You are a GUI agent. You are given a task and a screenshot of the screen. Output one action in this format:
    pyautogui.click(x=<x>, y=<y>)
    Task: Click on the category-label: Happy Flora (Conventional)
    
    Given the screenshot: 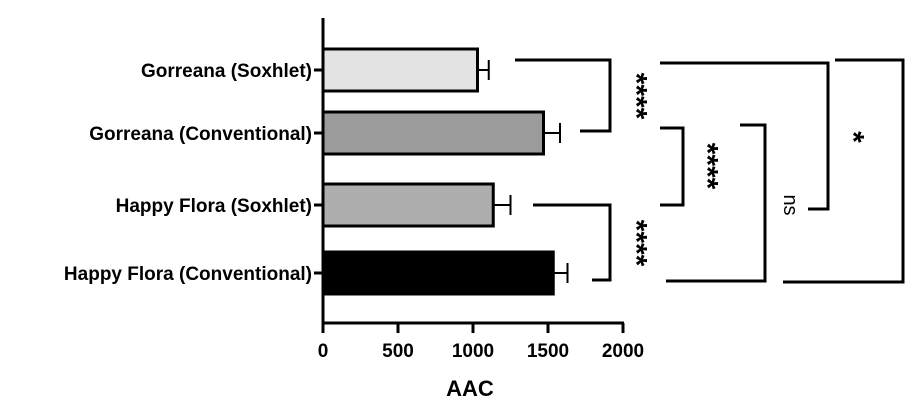 What is the action you would take?
    pyautogui.click(x=188, y=274)
    